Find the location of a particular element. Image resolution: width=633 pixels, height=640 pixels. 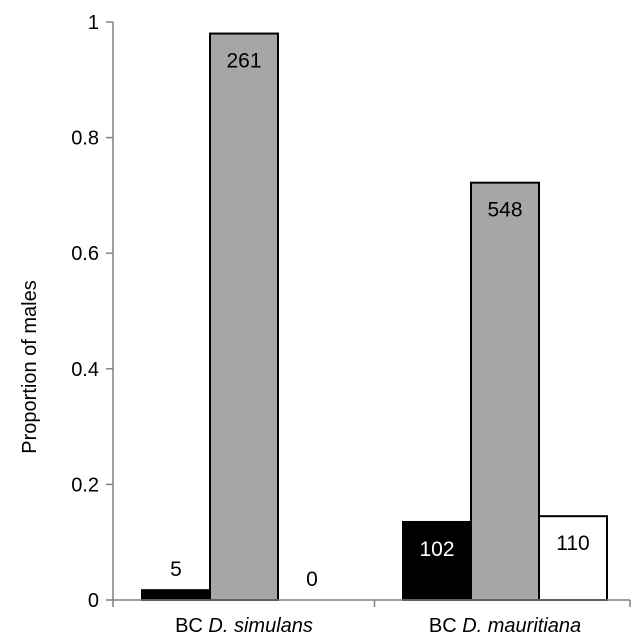

y-tick-label: 0.2 is located at coordinates (85, 485).